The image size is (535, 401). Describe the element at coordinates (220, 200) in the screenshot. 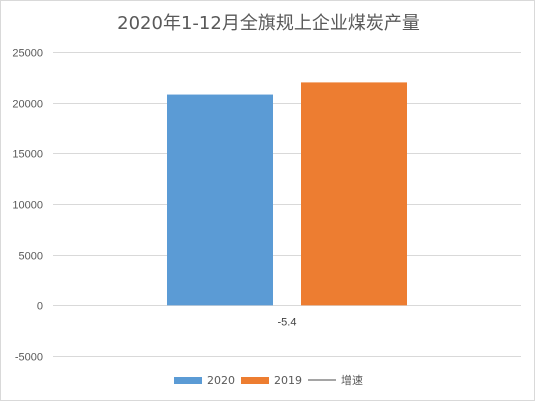

I see `bar-2020` at that location.